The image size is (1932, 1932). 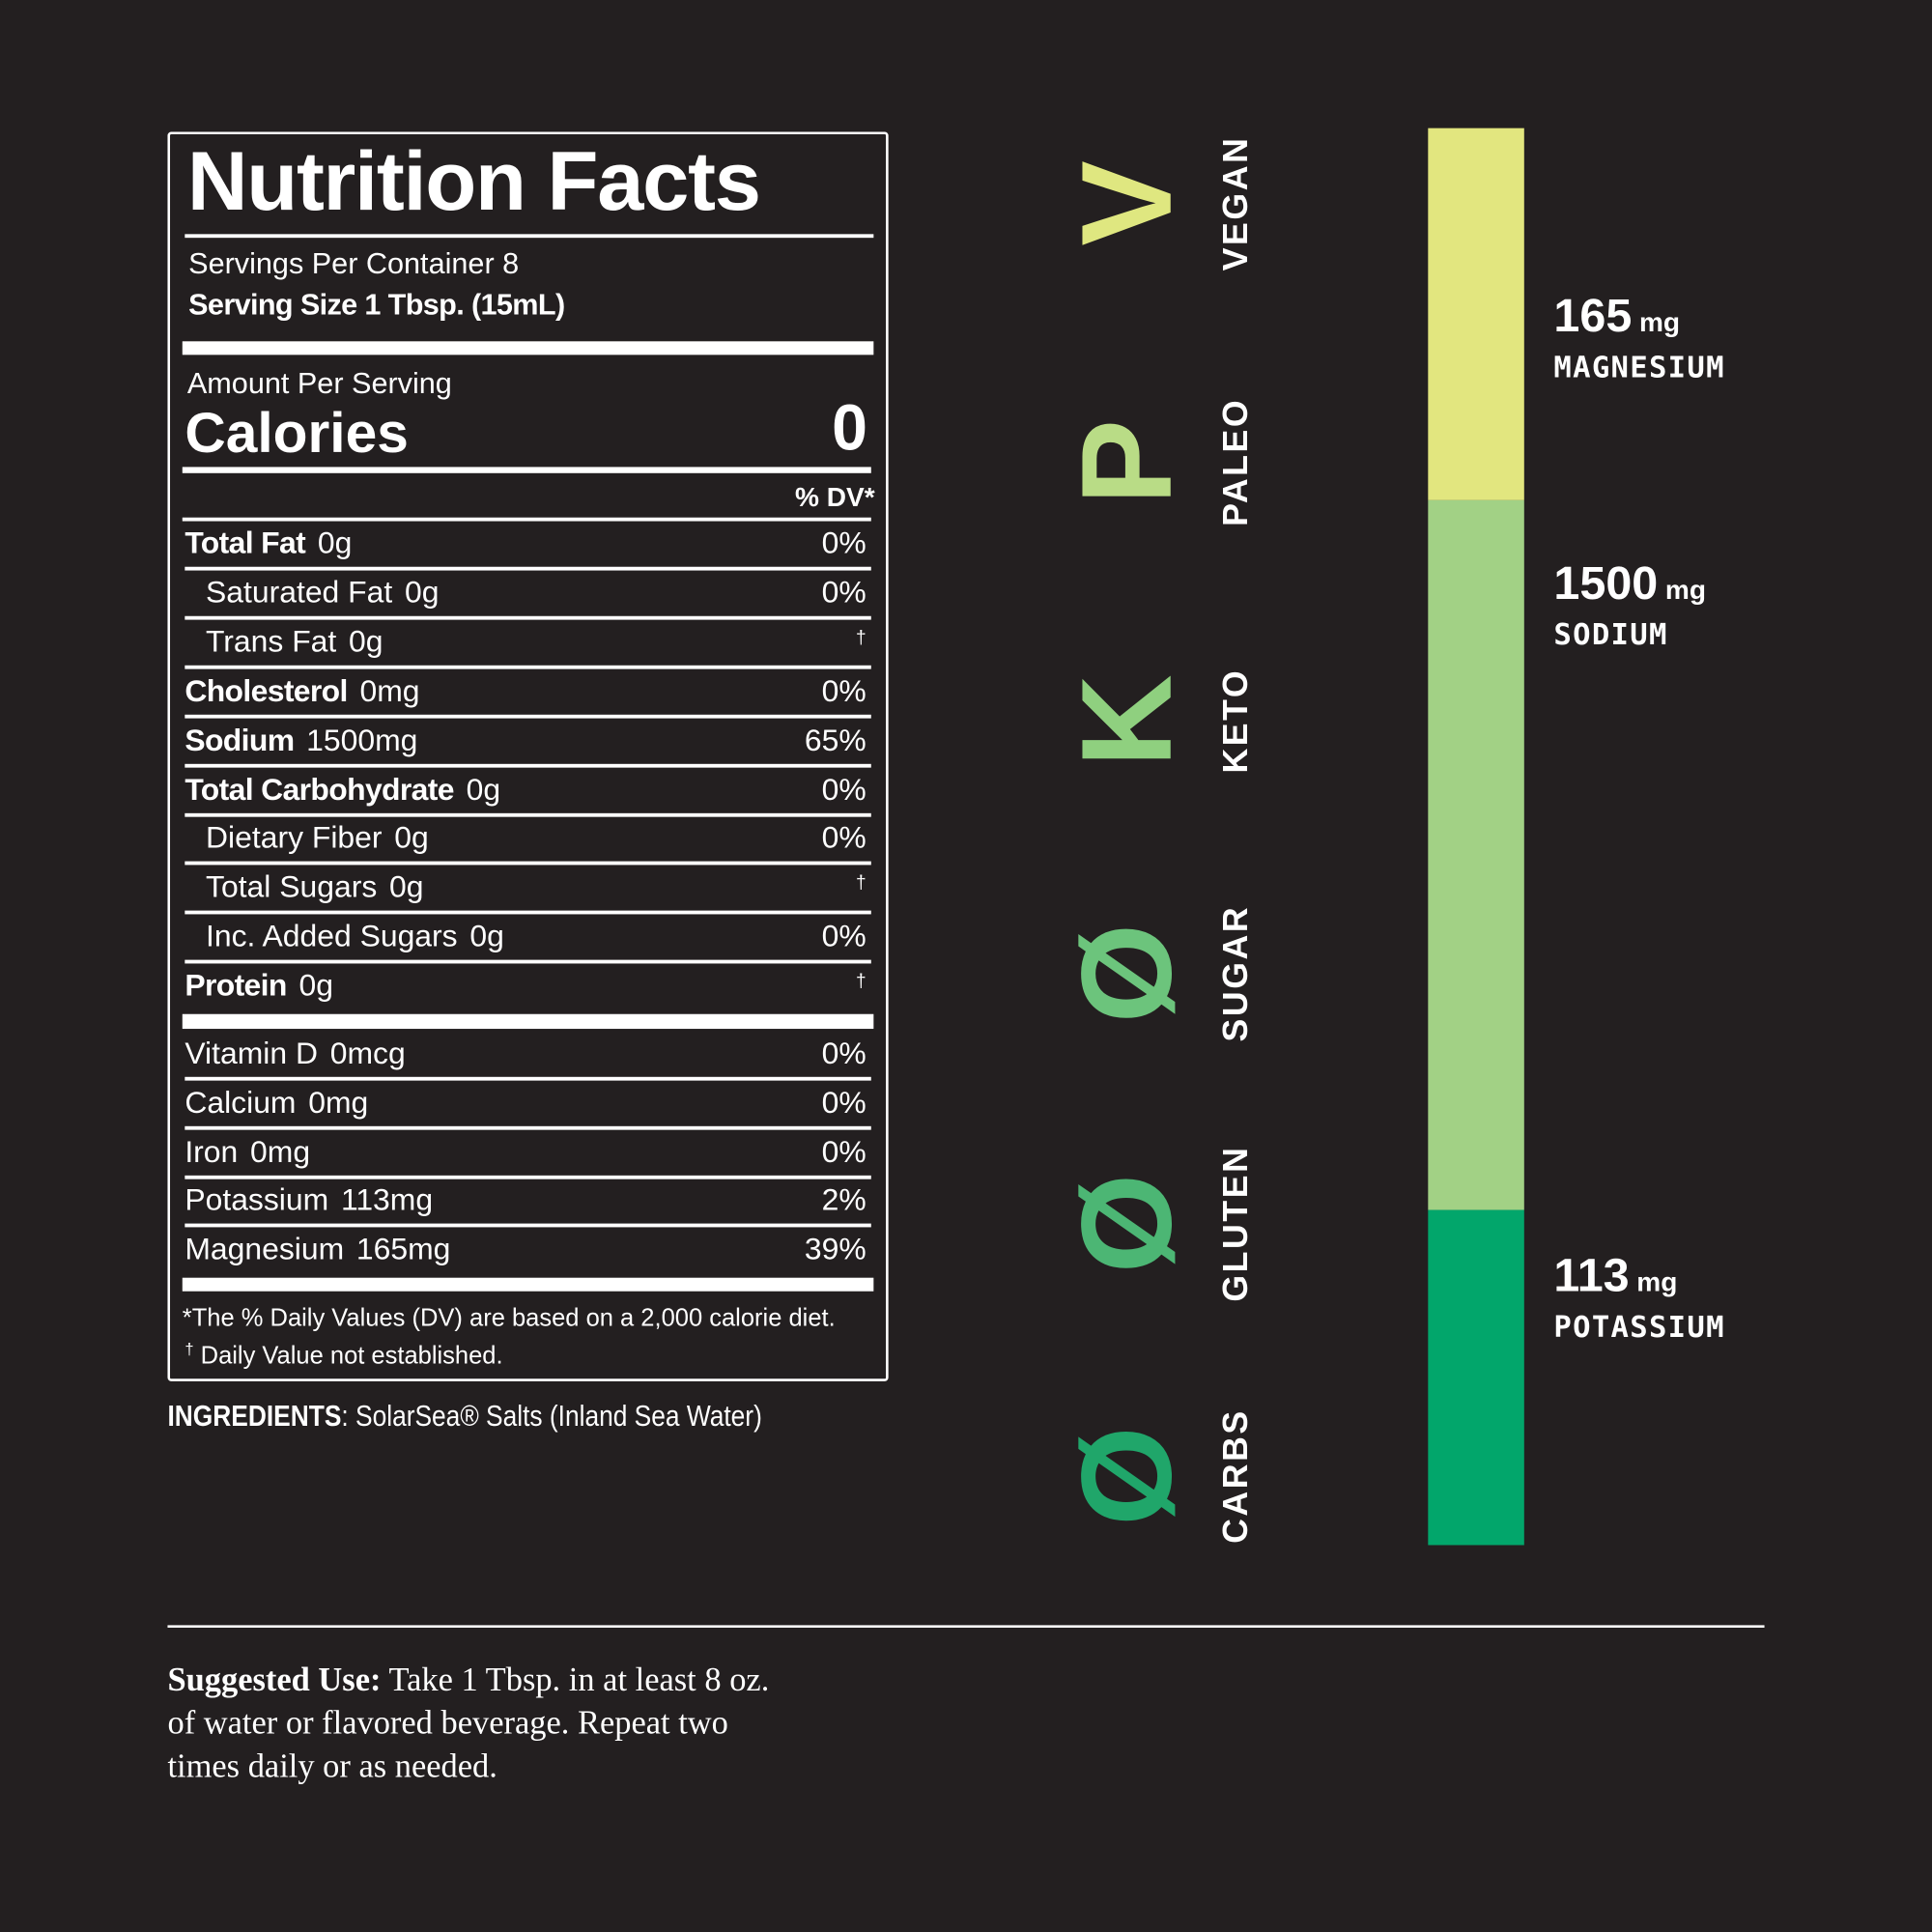 What do you see at coordinates (528, 939) in the screenshot?
I see `nutrient-row: Inc. Added Sugars 0g 0%` at bounding box center [528, 939].